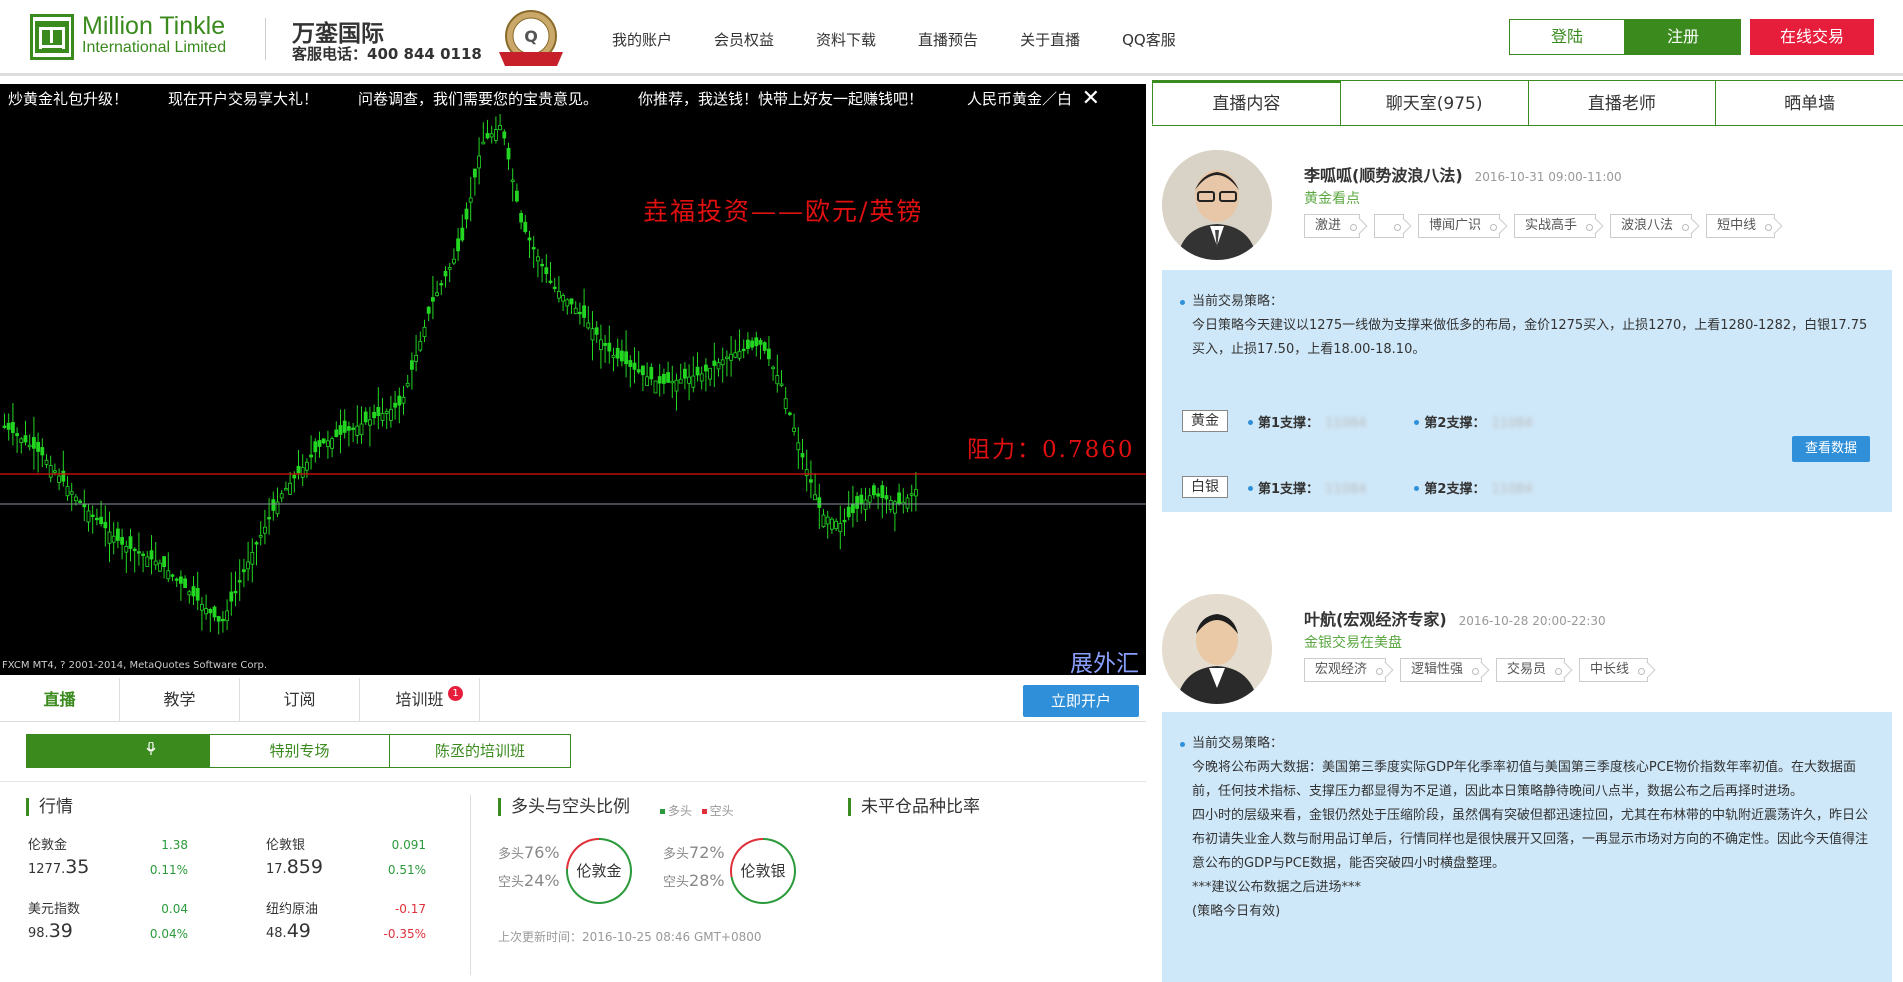  Describe the element at coordinates (1463, 174) in the screenshot. I see `teacher-name: 李呱呱(顺势波浪八法) 2016-10-31 09:00-11:00` at that location.